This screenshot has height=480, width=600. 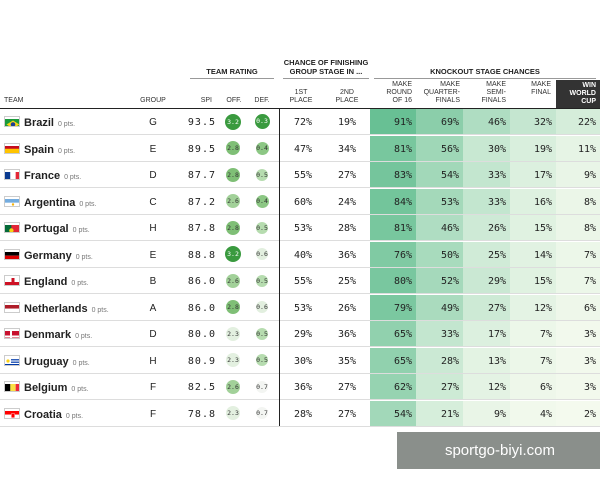 I want to click on team-name-label: Uruguay, so click(x=46, y=361).